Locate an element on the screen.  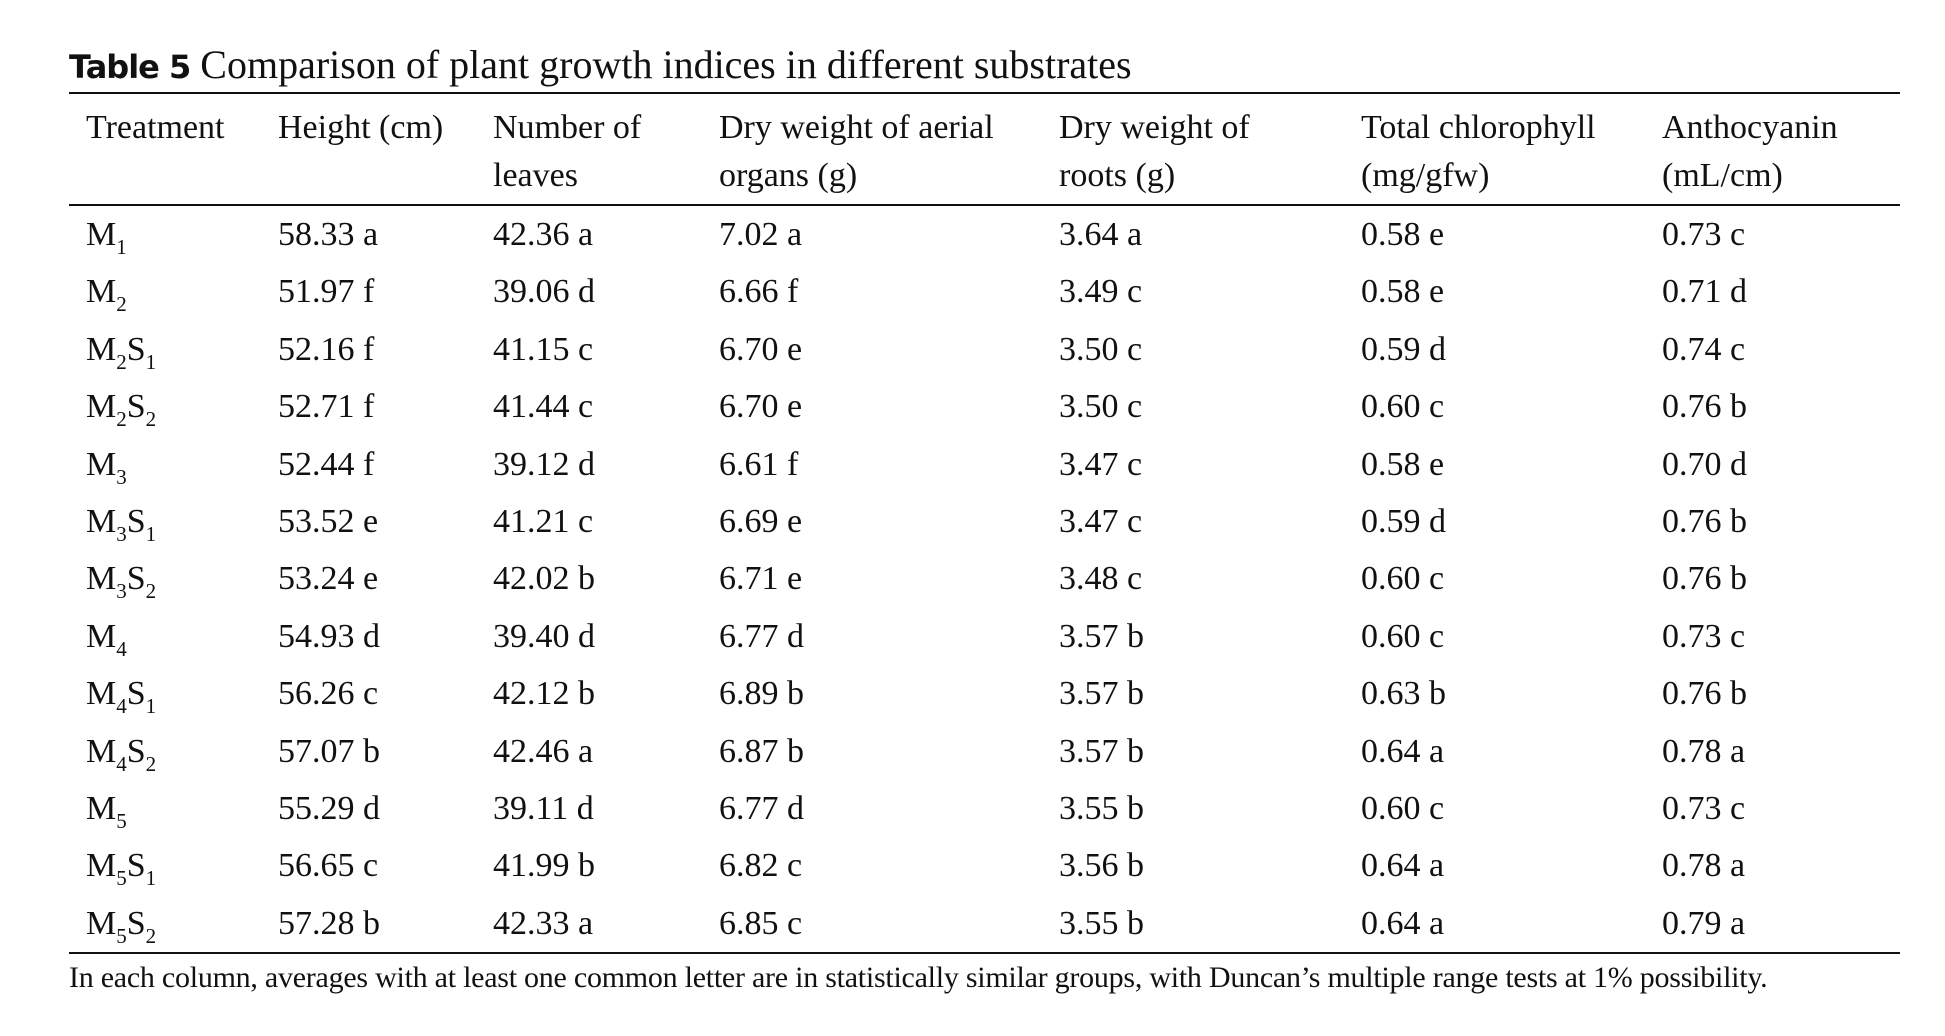
value-cell: 0.58 e is located at coordinates (1403, 292).